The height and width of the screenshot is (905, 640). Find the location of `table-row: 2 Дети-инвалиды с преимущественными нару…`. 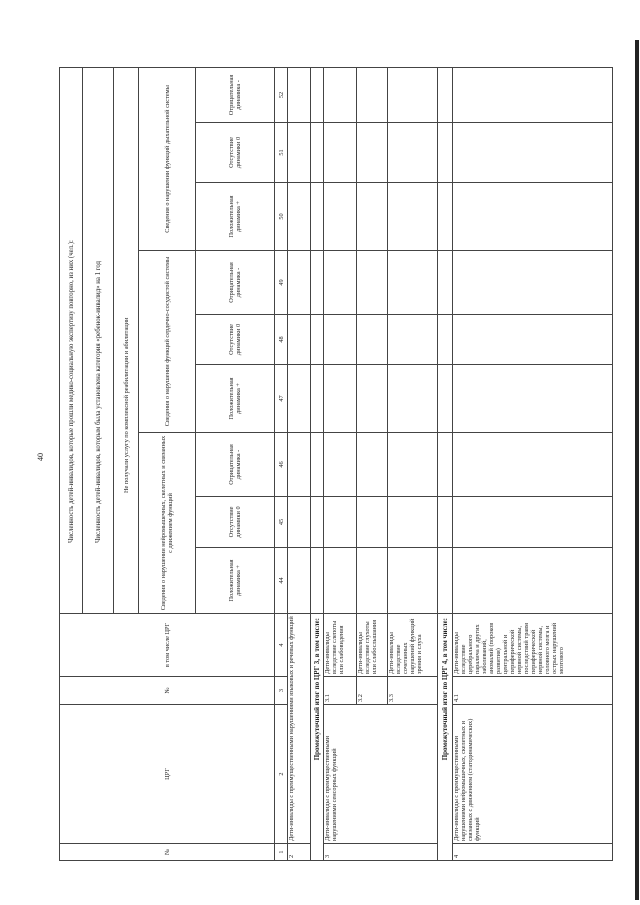

table-row: 2 Дети-инвалиды с преимущественными нару… is located at coordinates (299, 464).